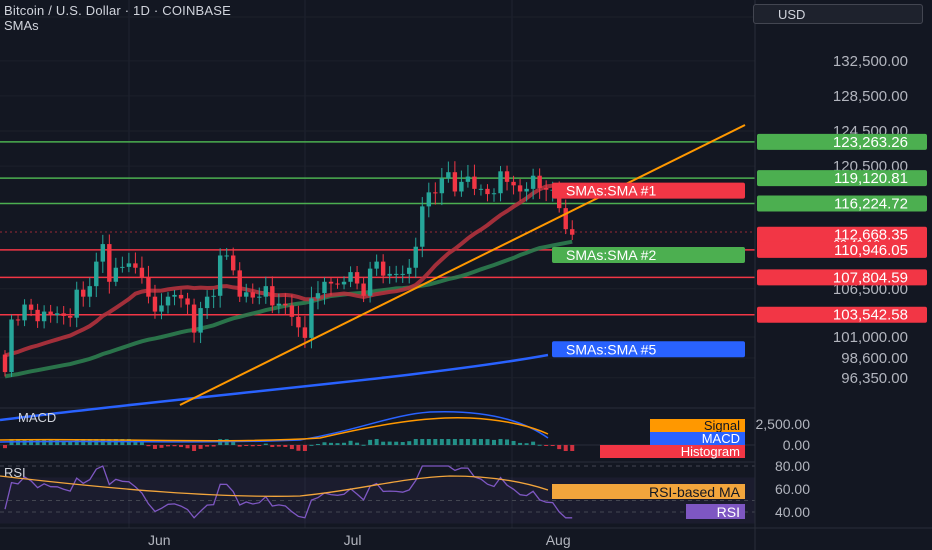 The width and height of the screenshot is (932, 550). What do you see at coordinates (21, 25) in the screenshot?
I see `indicator-title: SMAs` at bounding box center [21, 25].